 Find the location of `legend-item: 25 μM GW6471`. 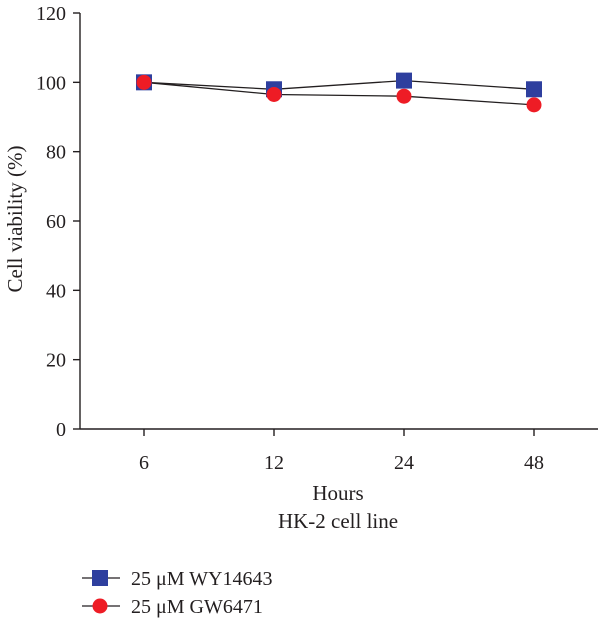

legend-item: 25 μM GW6471 is located at coordinates (172, 607).